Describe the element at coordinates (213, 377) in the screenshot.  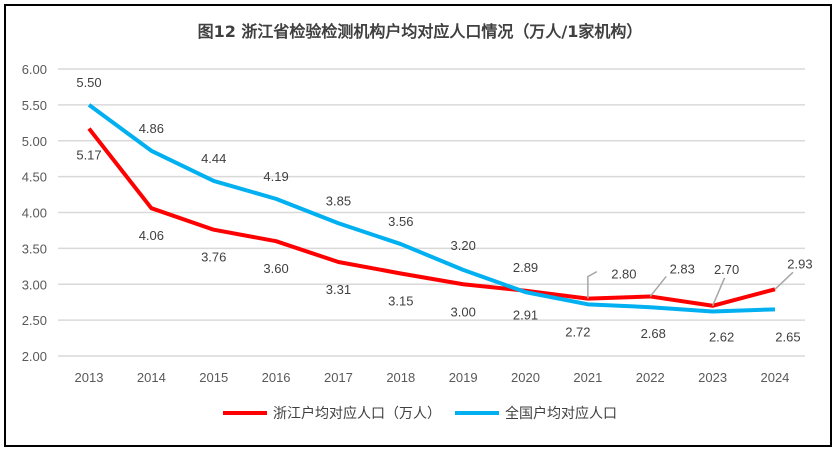
I see `x-tick-label: 2015` at that location.